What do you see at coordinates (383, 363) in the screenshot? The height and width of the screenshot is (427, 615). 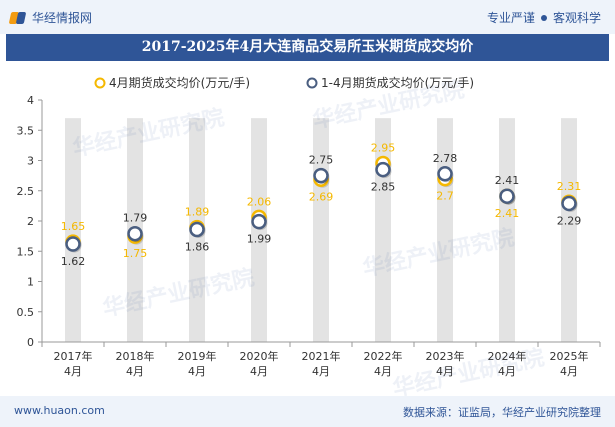 I see `x-tick-label: 2022年 4月` at bounding box center [383, 363].